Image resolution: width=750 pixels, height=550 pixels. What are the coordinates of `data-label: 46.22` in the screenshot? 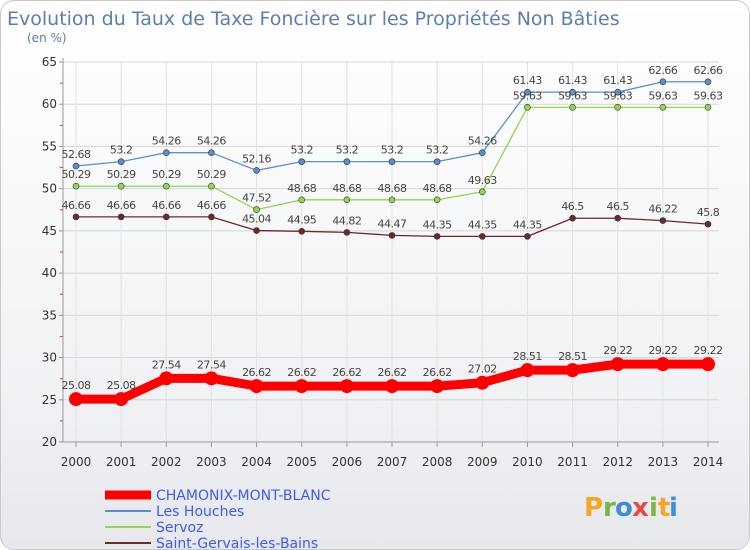 It's located at (662, 209).